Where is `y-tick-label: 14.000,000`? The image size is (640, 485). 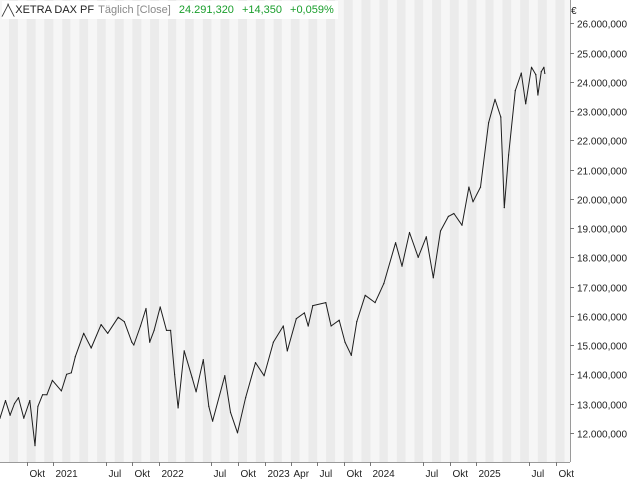 y-tick-label: 14.000,000 is located at coordinates (602, 376).